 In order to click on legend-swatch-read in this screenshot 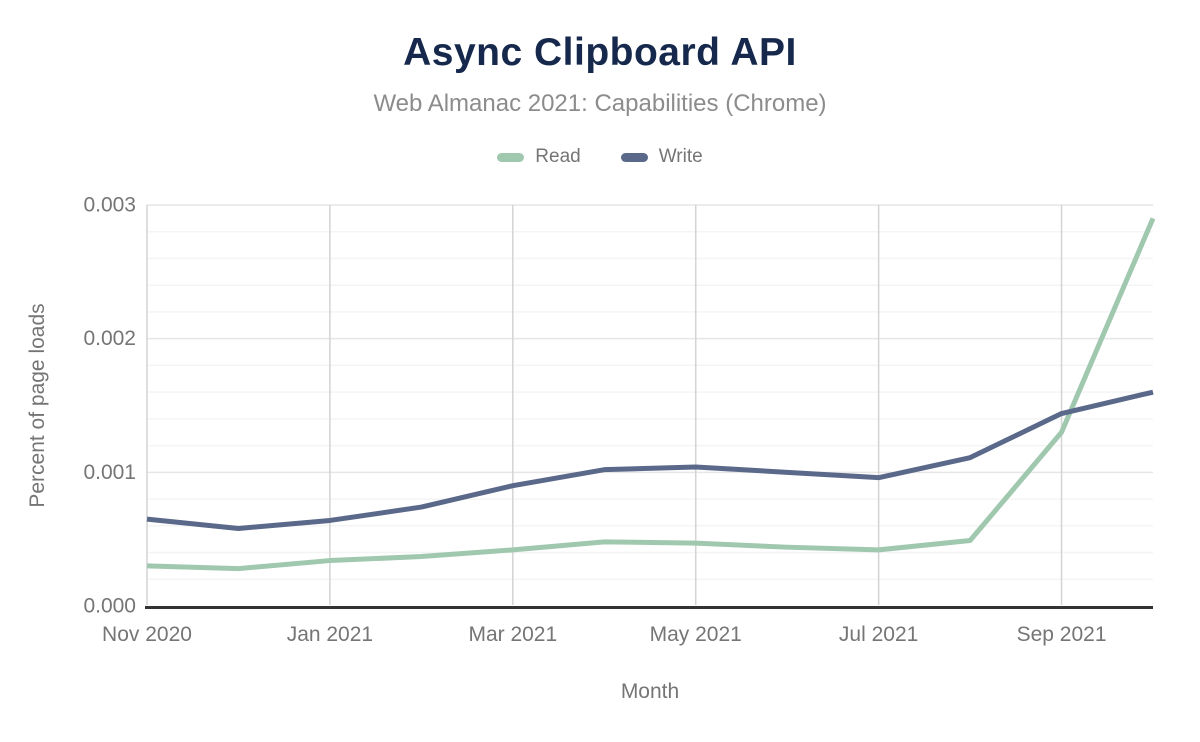, I will do `click(511, 157)`.